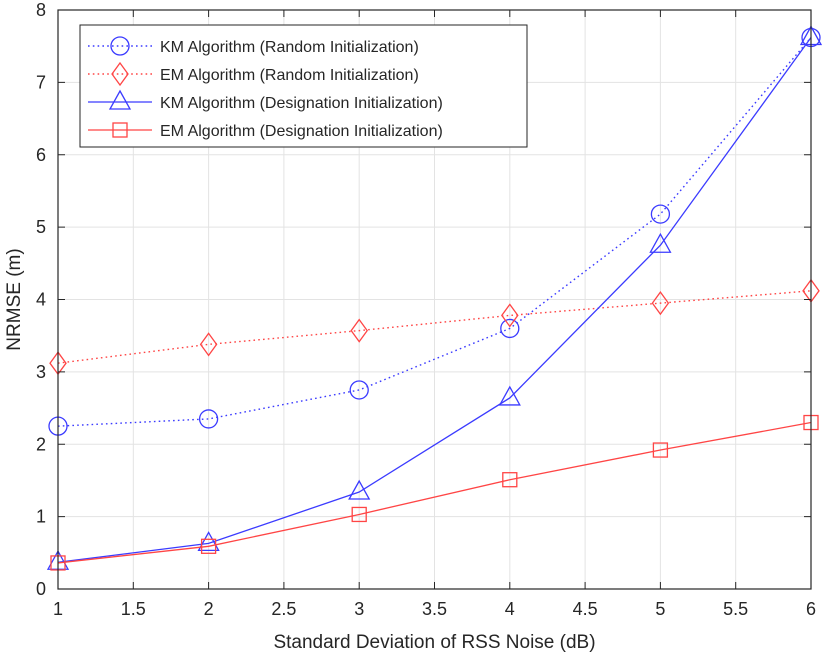  I want to click on x-tick-label: 3.5, so click(434, 609).